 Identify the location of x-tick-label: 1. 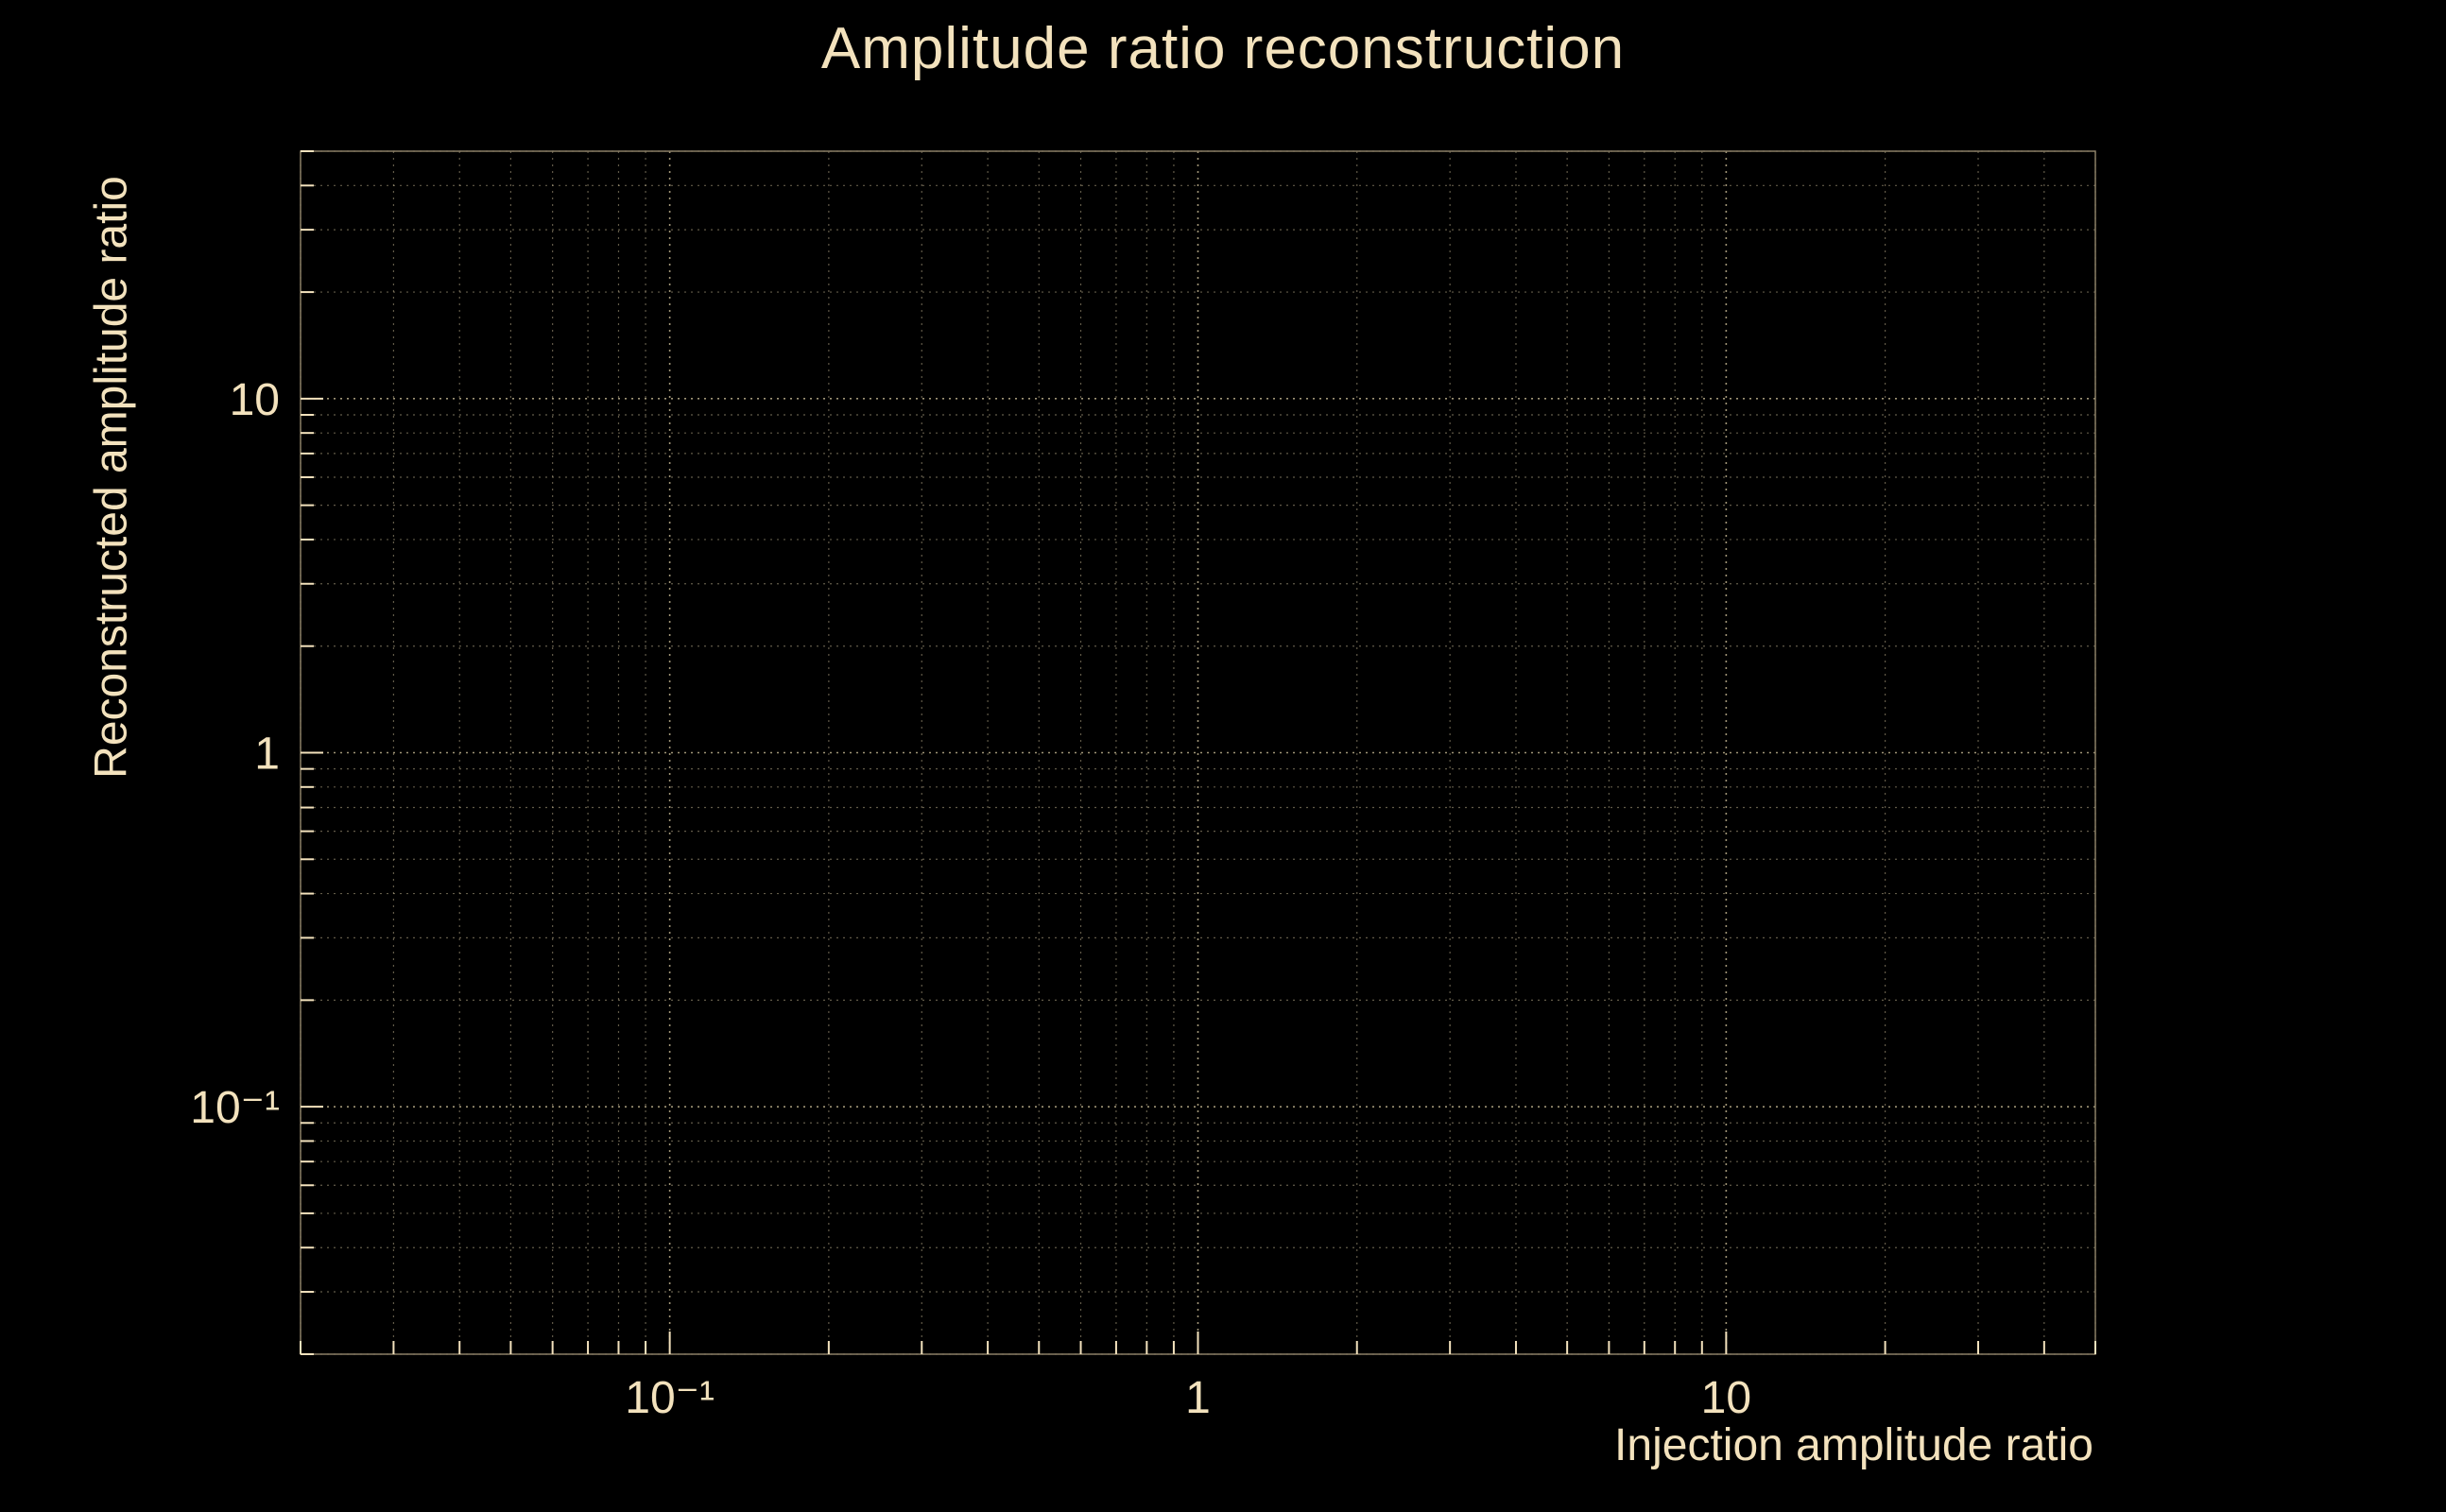
(1198, 1398).